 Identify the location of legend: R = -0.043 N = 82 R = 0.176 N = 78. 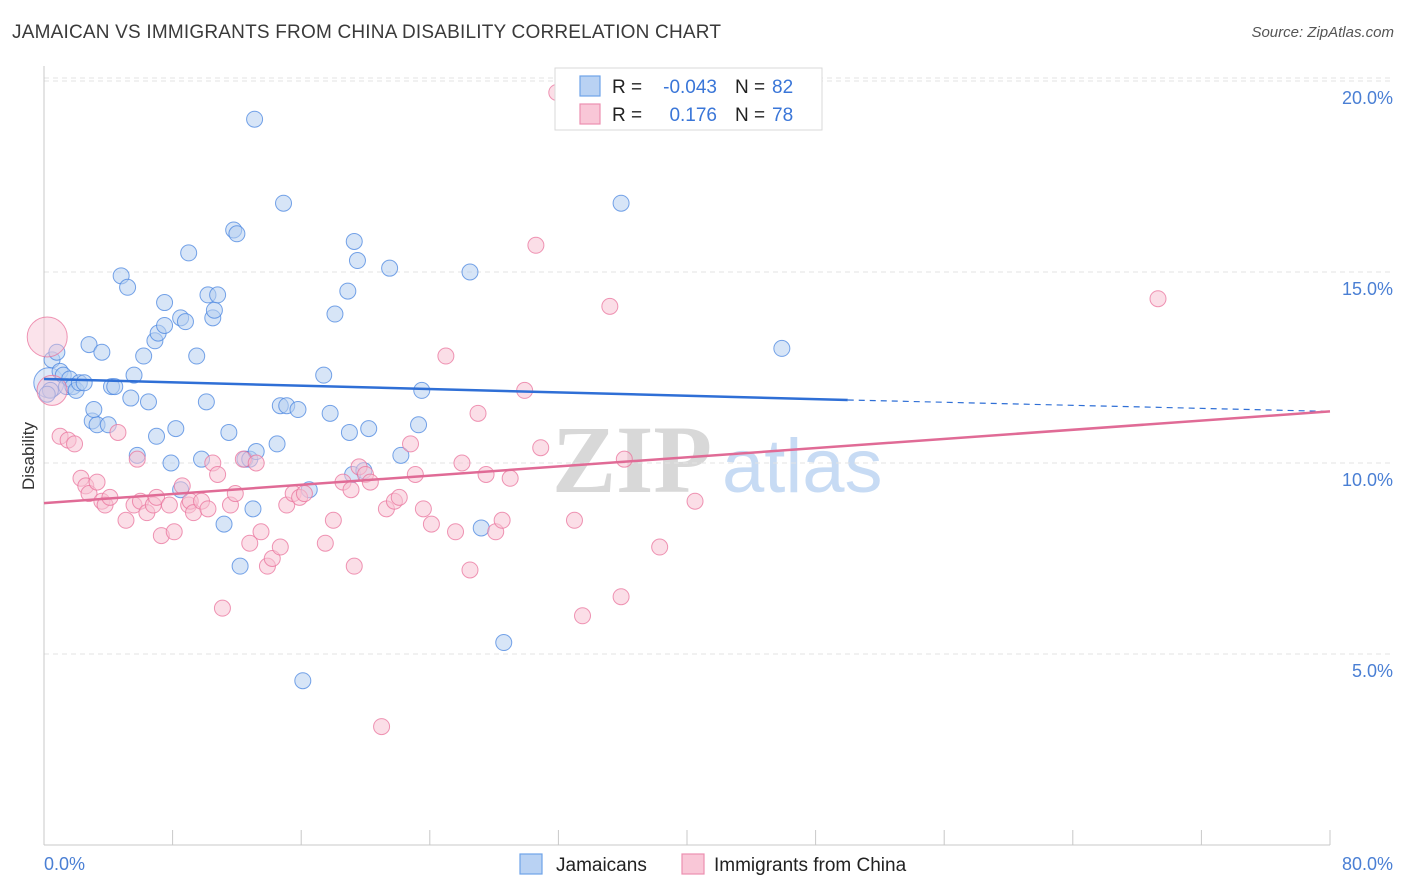
(688, 99).